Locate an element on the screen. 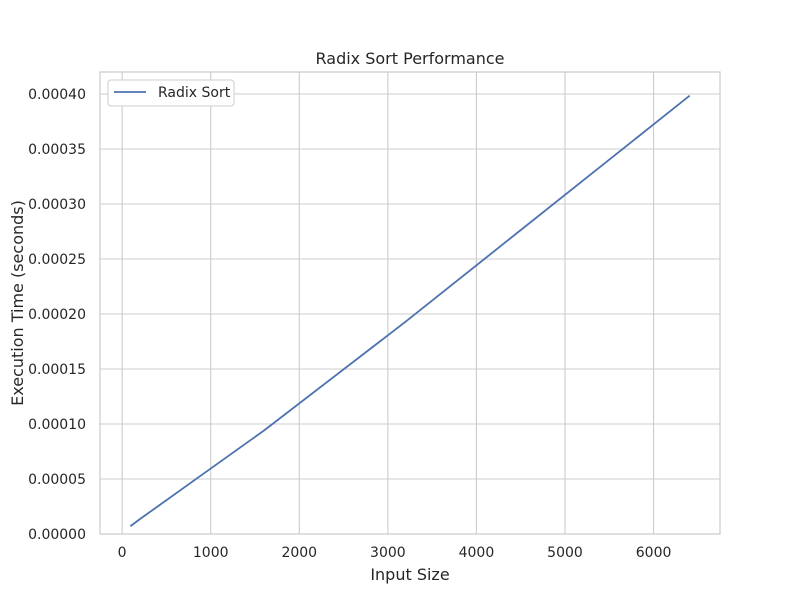 This screenshot has height=600, width=800. legend-box is located at coordinates (171, 93).